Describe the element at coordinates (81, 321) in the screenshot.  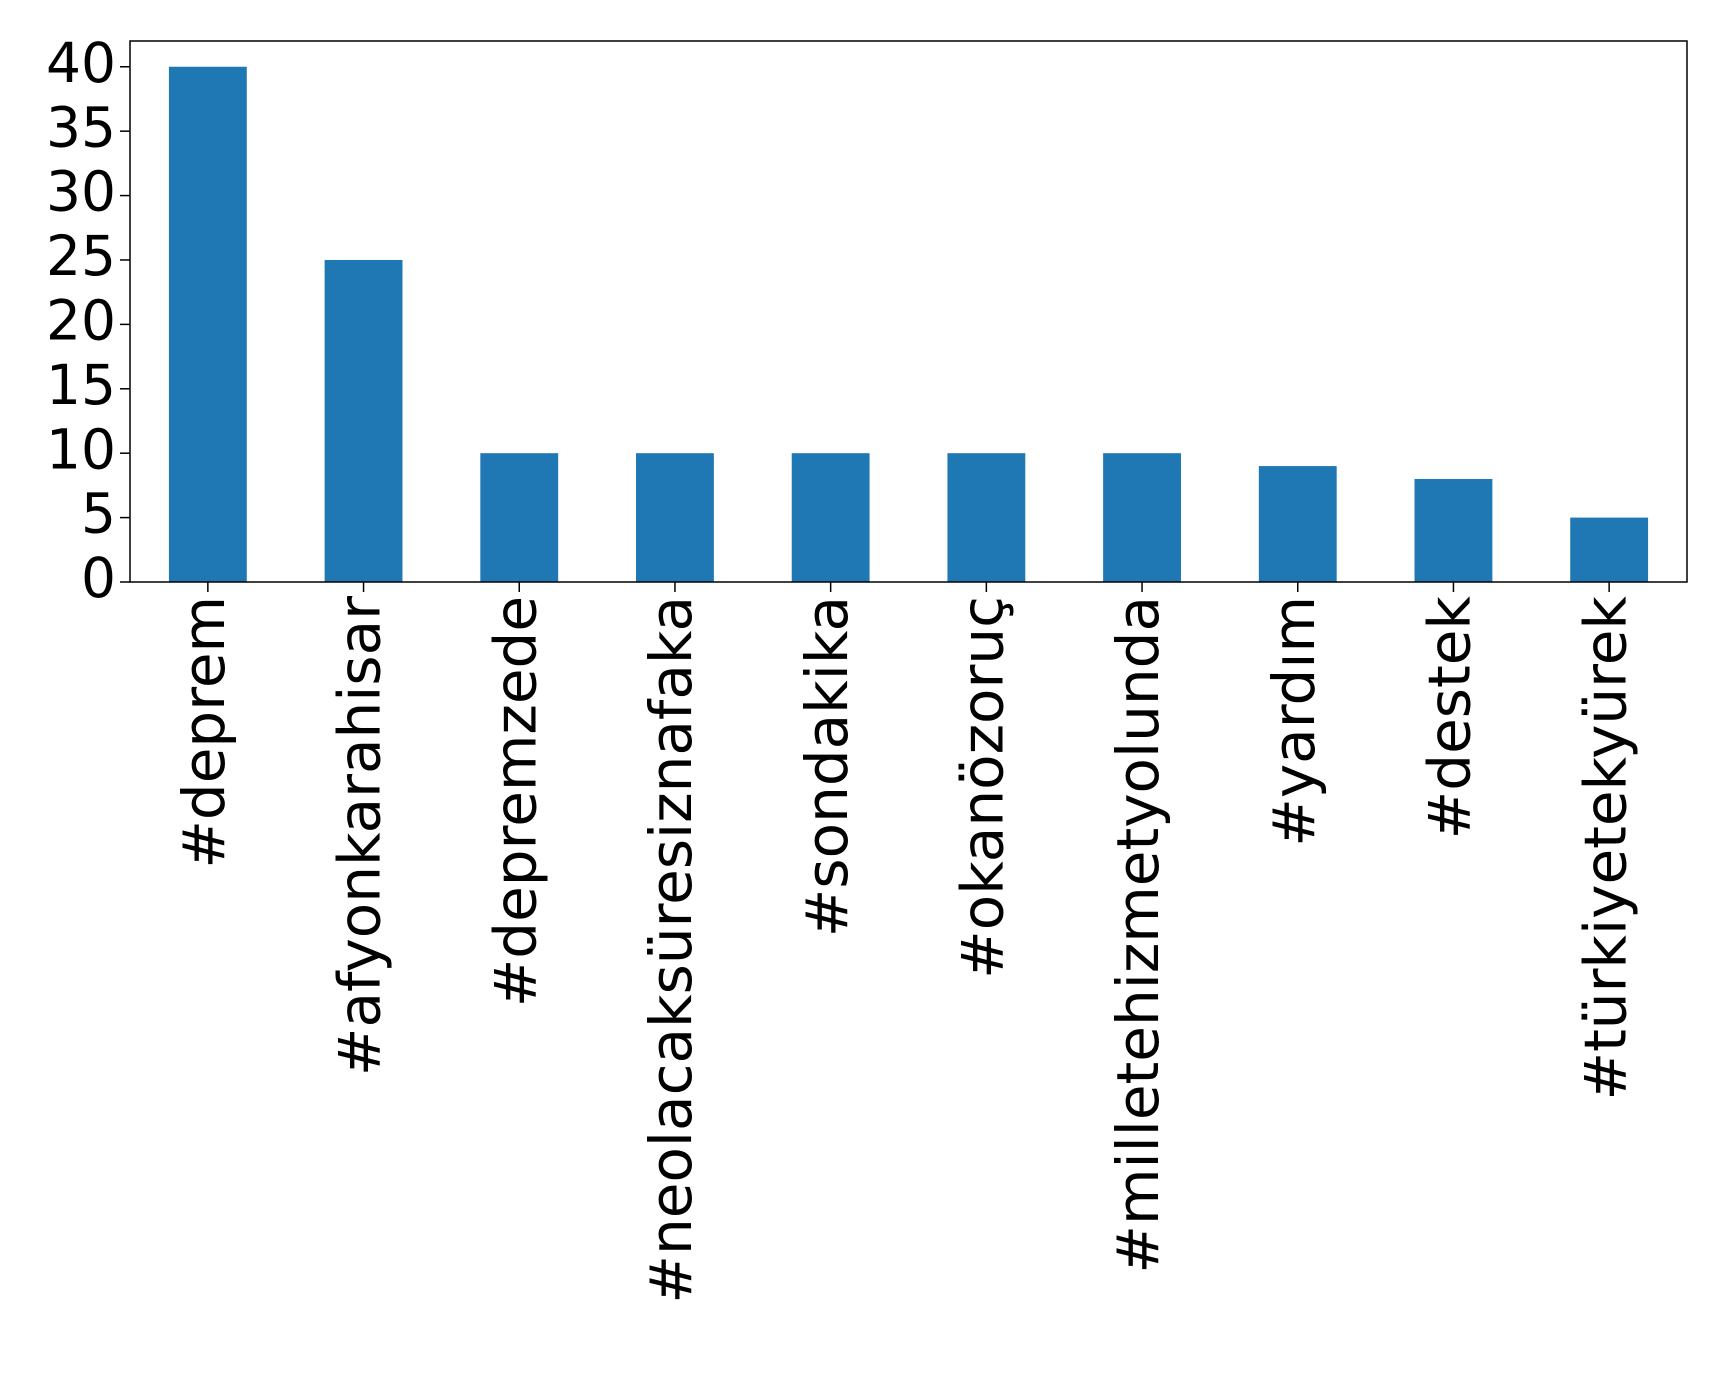
I see `y-tick-label: 20` at that location.